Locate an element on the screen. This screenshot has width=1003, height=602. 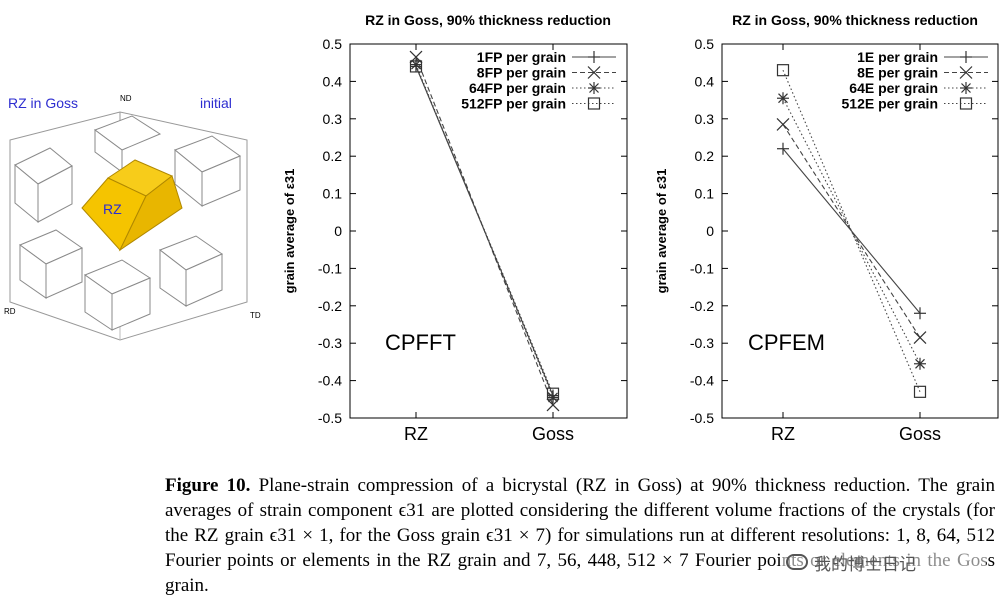
axis-rd-label: RD is located at coordinates (10, 311).